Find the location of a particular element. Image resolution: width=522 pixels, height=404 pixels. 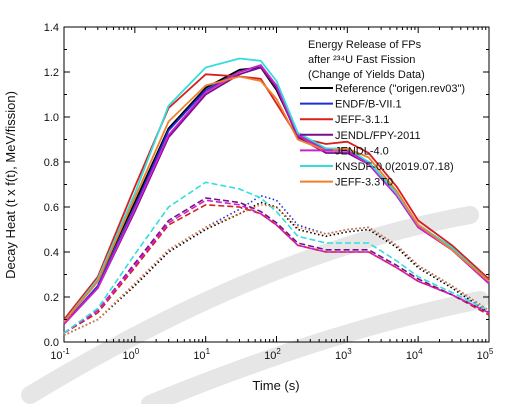

y-tick-label: 0.2 is located at coordinates (51, 298).